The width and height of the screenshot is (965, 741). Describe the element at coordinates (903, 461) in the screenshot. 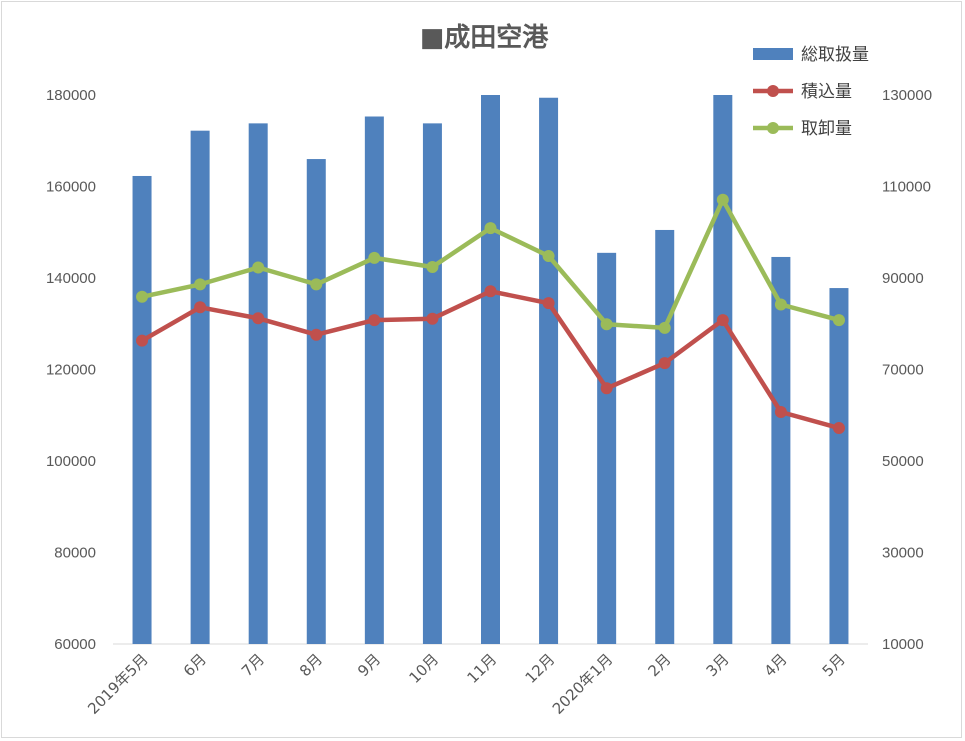

I see `y-right-tick-label: 50000` at that location.